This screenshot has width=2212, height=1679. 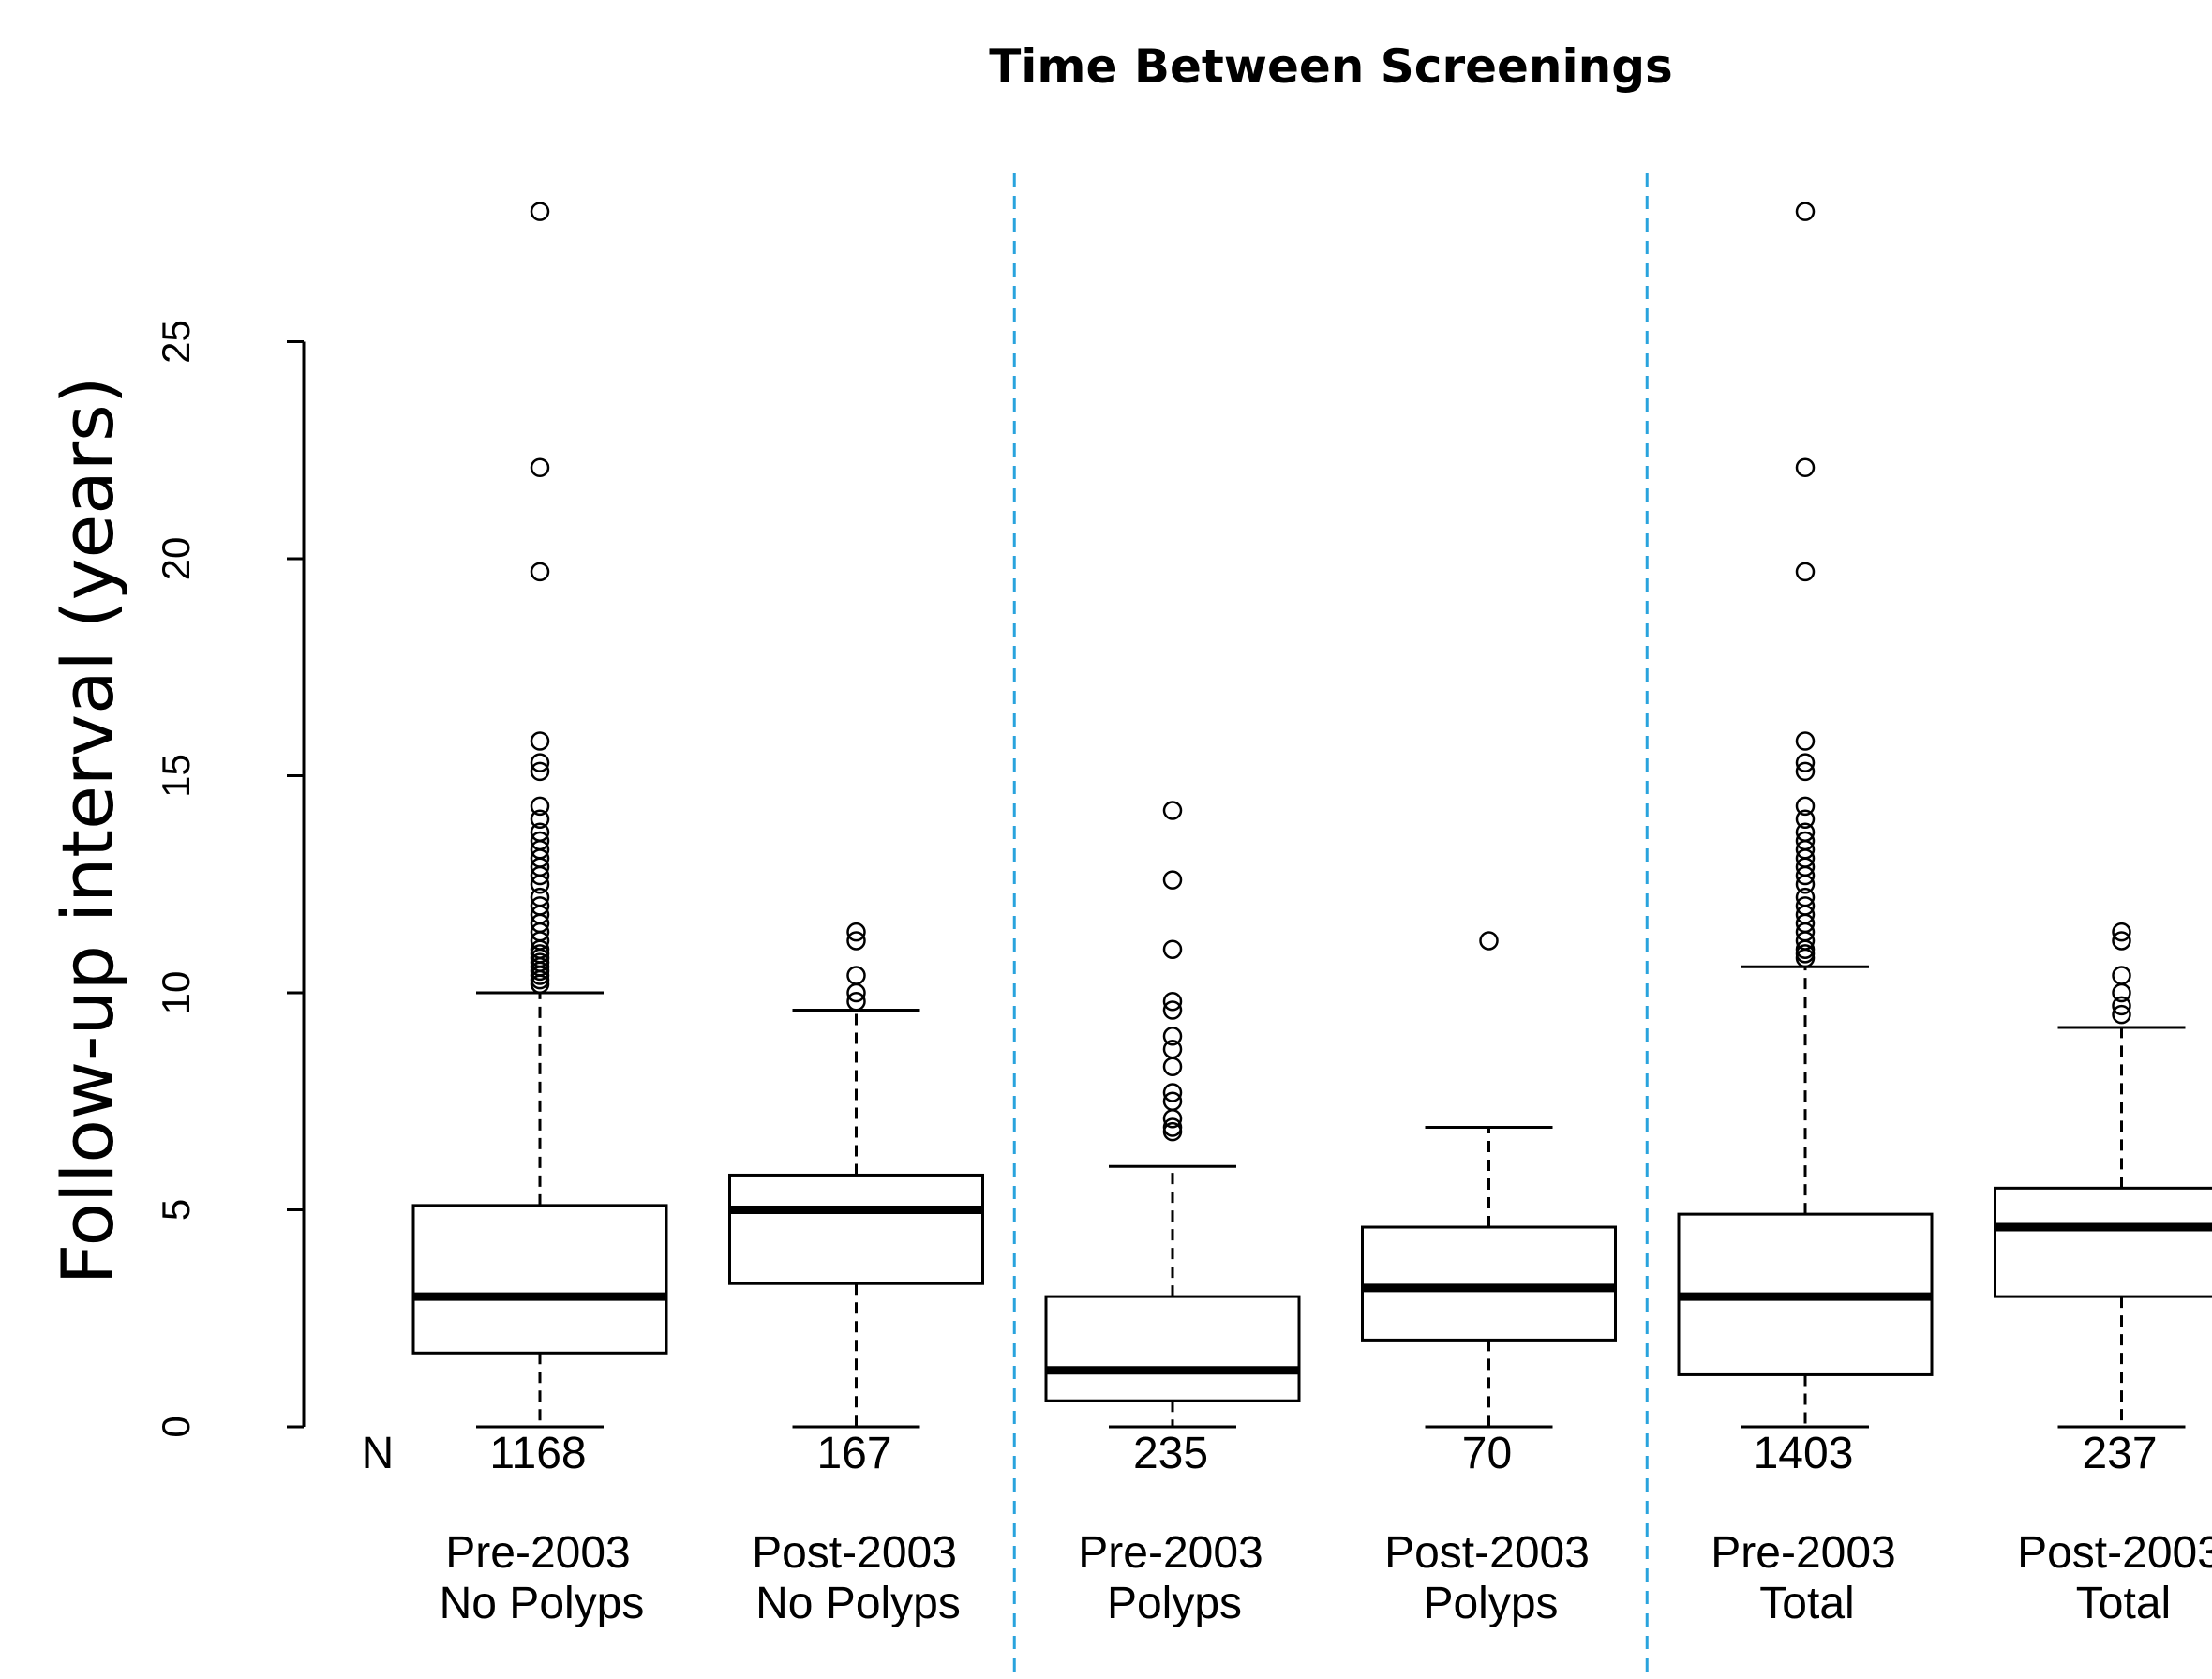 What do you see at coordinates (853, 1453) in the screenshot?
I see `n-count-label: 167` at bounding box center [853, 1453].